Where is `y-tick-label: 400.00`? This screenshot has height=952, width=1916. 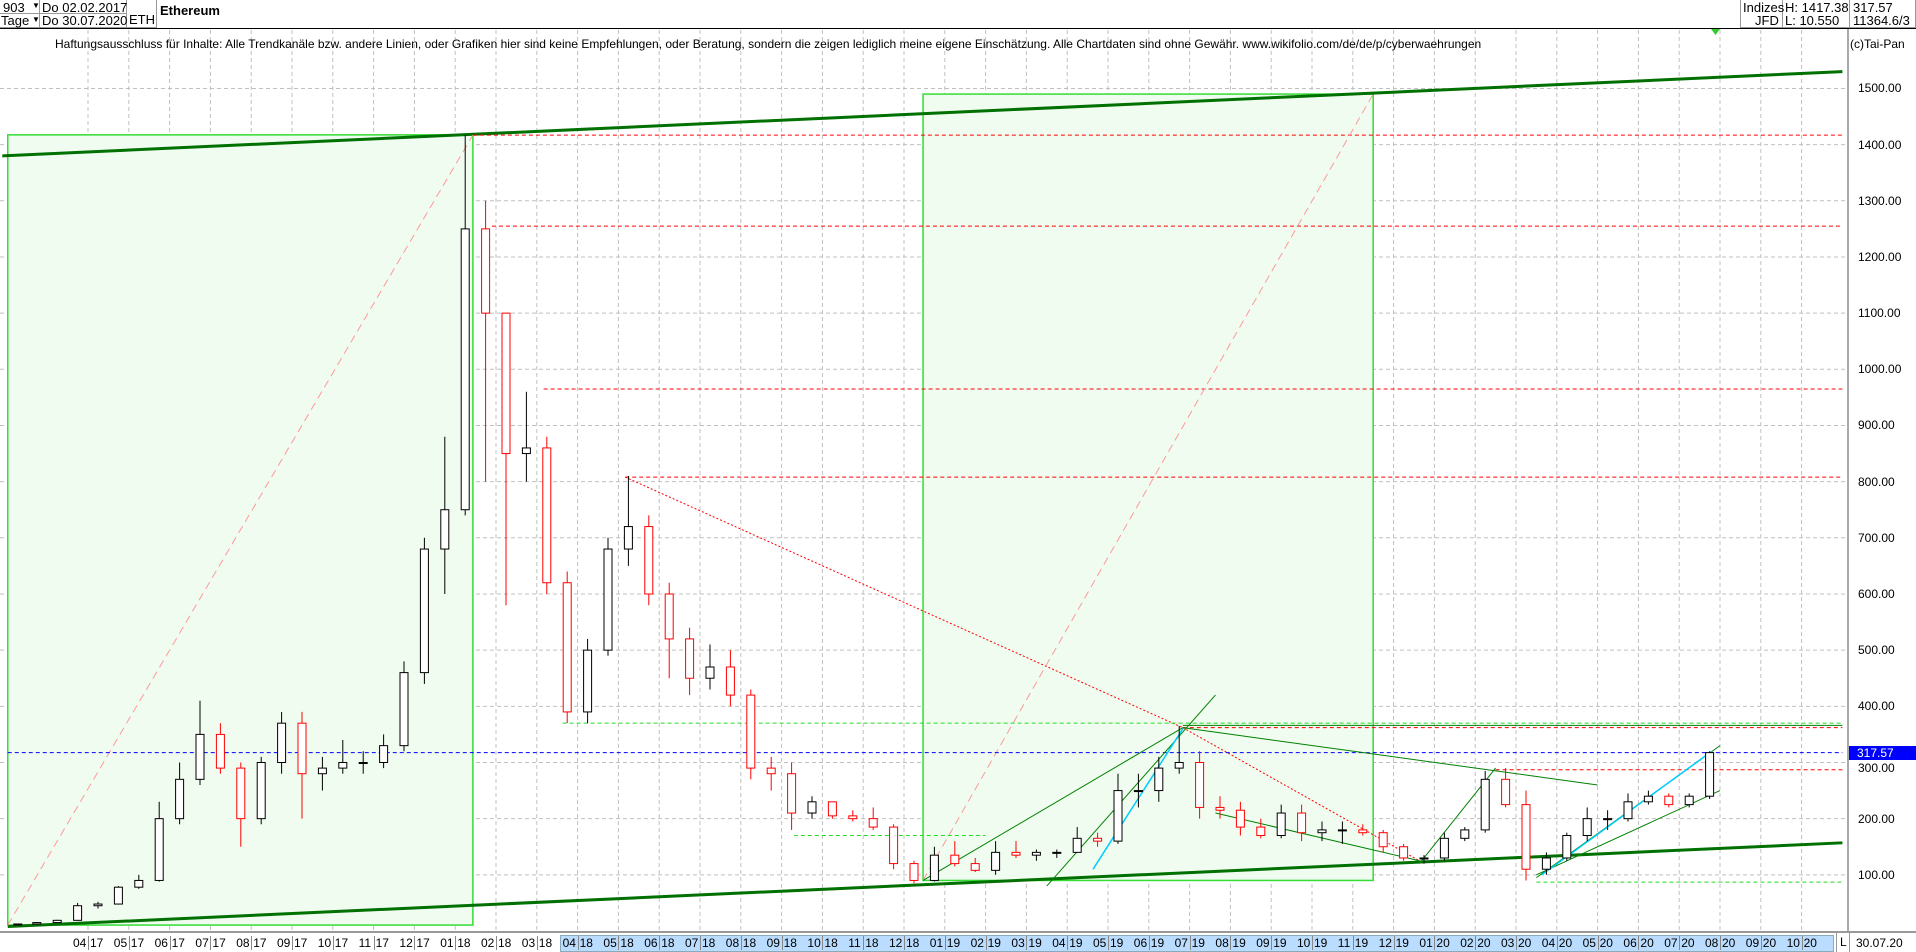 y-tick-label: 400.00 is located at coordinates (1876, 706).